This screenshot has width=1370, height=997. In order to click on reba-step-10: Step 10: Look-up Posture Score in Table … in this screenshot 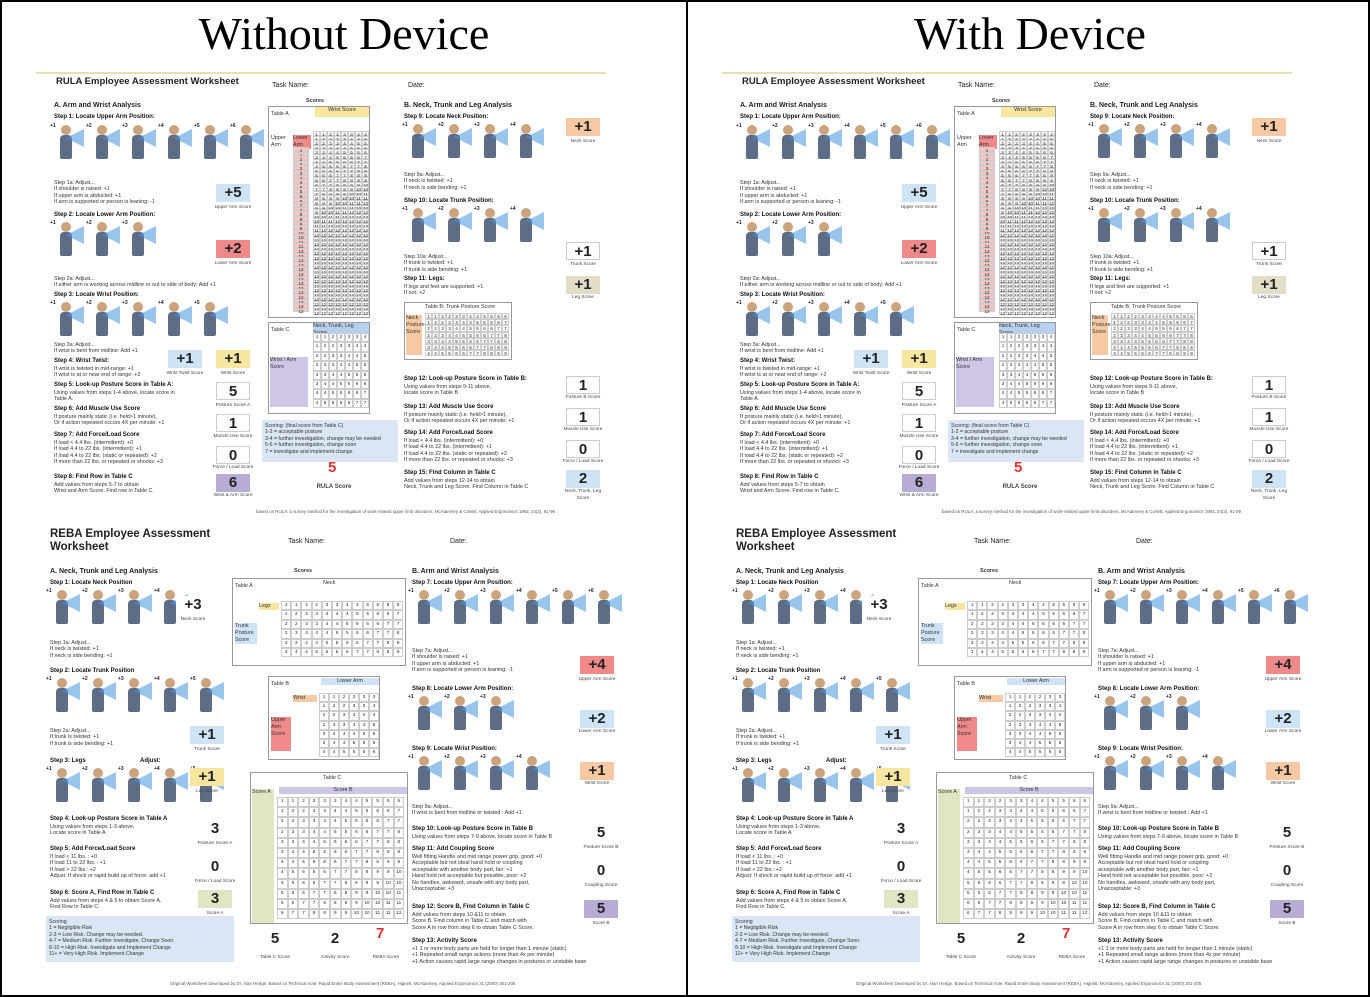, I will do `click(472, 829)`.